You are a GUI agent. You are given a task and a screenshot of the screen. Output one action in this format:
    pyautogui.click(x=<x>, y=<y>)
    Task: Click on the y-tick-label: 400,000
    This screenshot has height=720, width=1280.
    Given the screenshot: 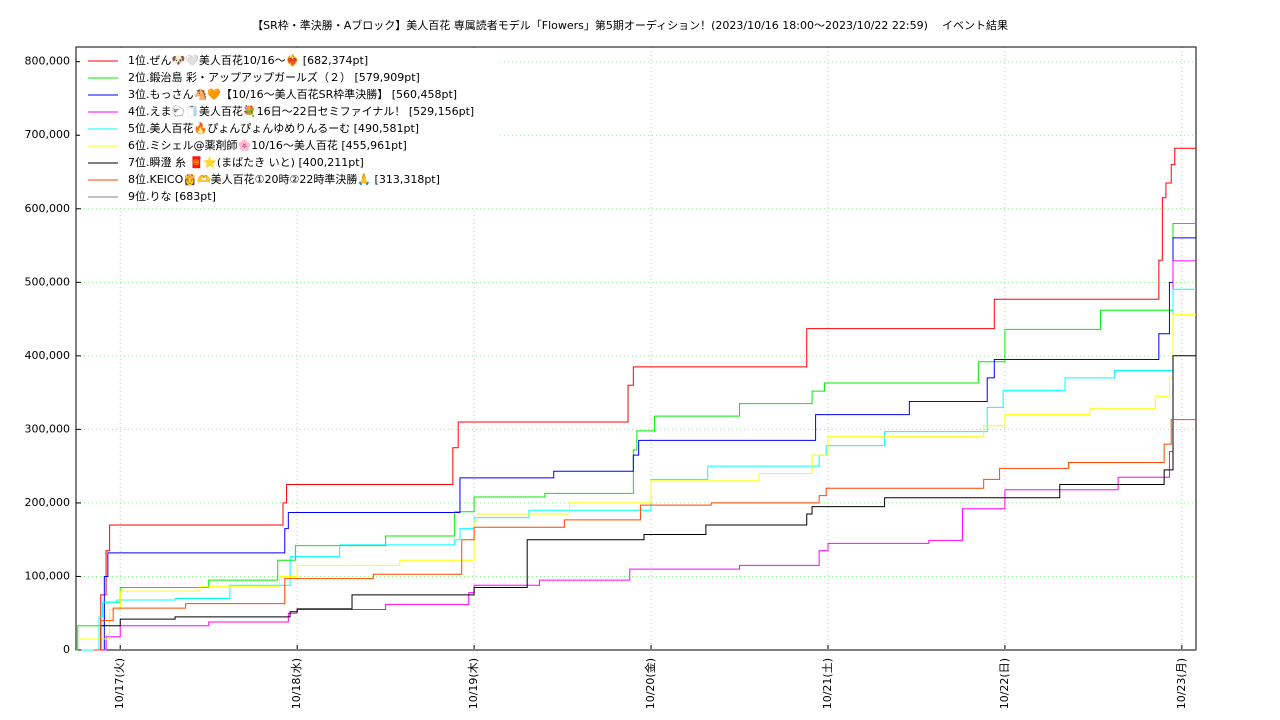 What is the action you would take?
    pyautogui.click(x=48, y=355)
    